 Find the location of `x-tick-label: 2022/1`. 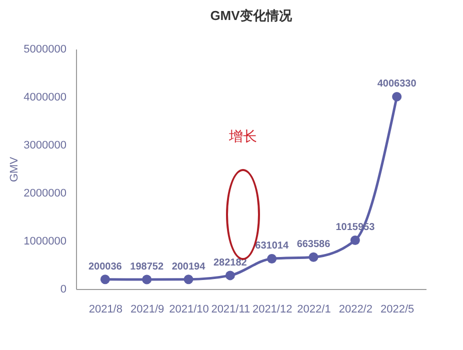

x-tick-label: 2022/1 is located at coordinates (314, 310).